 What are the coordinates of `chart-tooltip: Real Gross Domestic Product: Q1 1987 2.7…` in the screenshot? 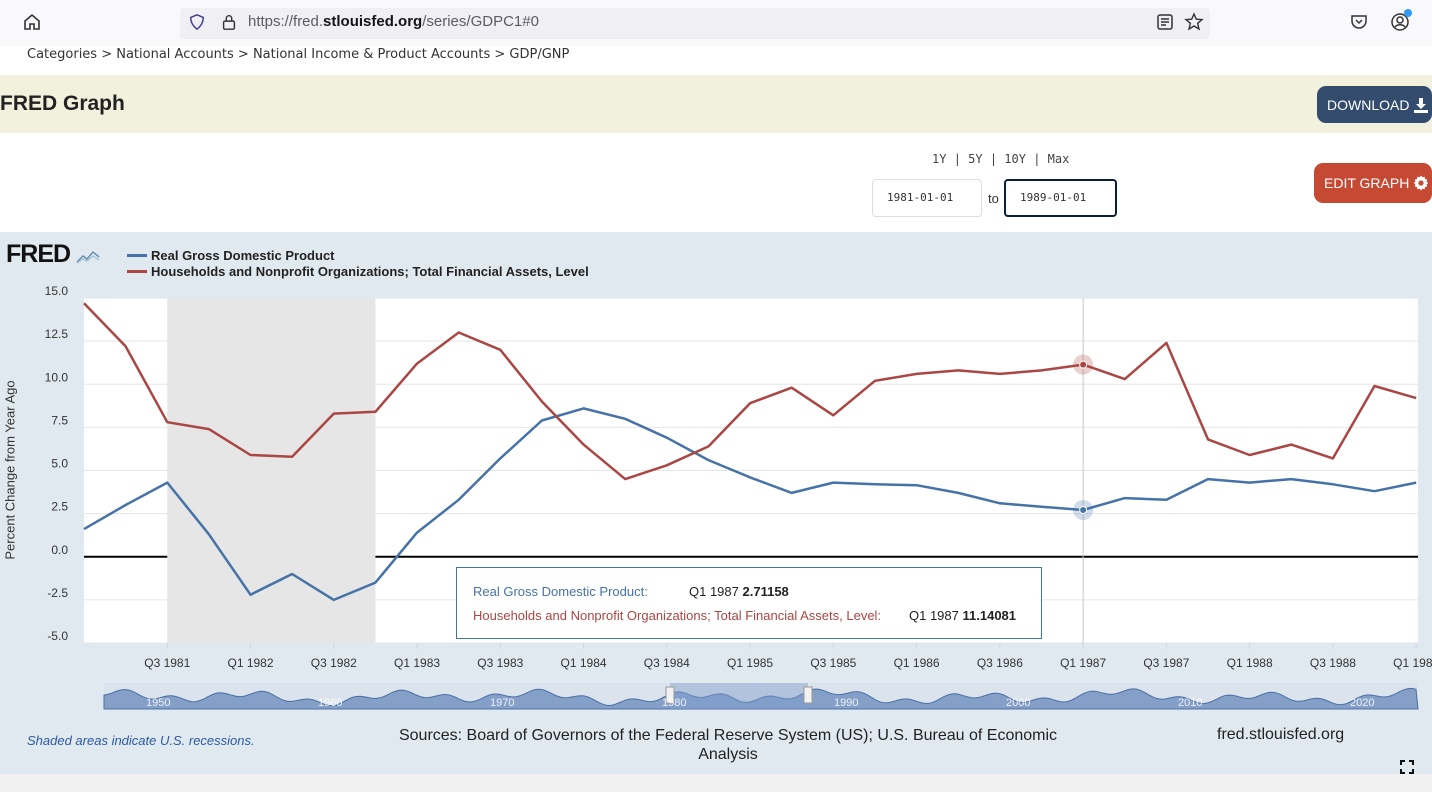 It's located at (749, 603).